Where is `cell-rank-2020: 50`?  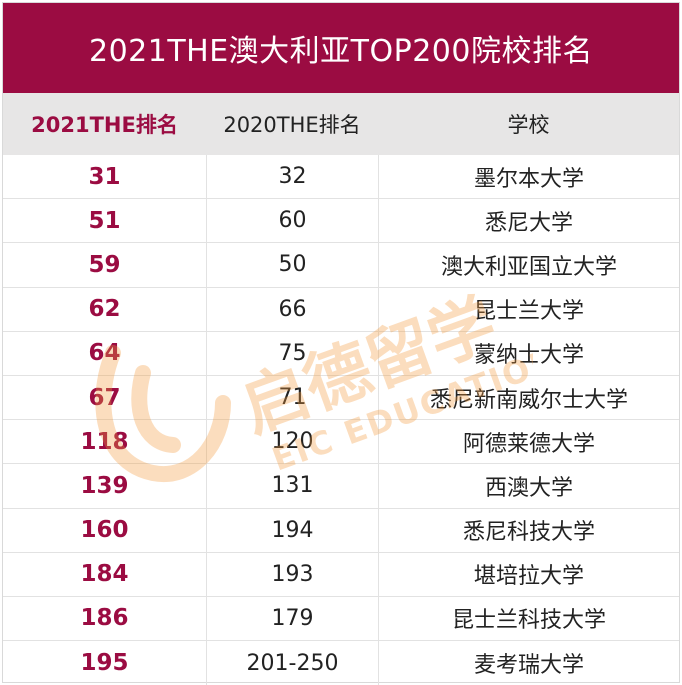 cell-rank-2020: 50 is located at coordinates (292, 265).